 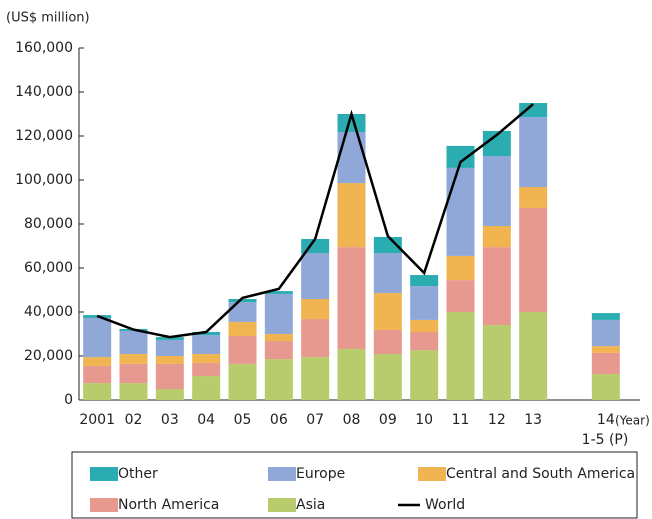 I want to click on y-tick-label: 120,000, so click(x=44, y=136).